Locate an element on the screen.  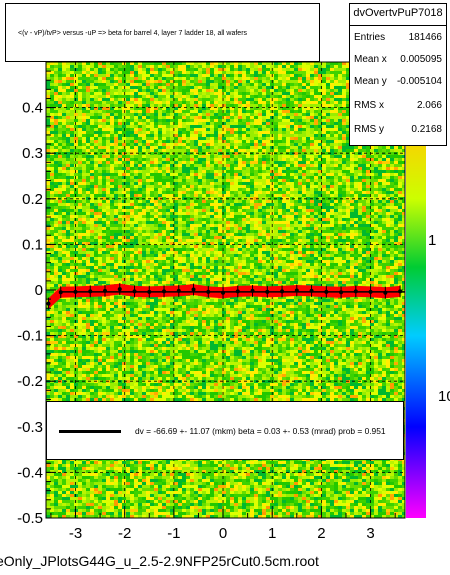
y-tick-label: 0.3 is located at coordinates (32, 153).